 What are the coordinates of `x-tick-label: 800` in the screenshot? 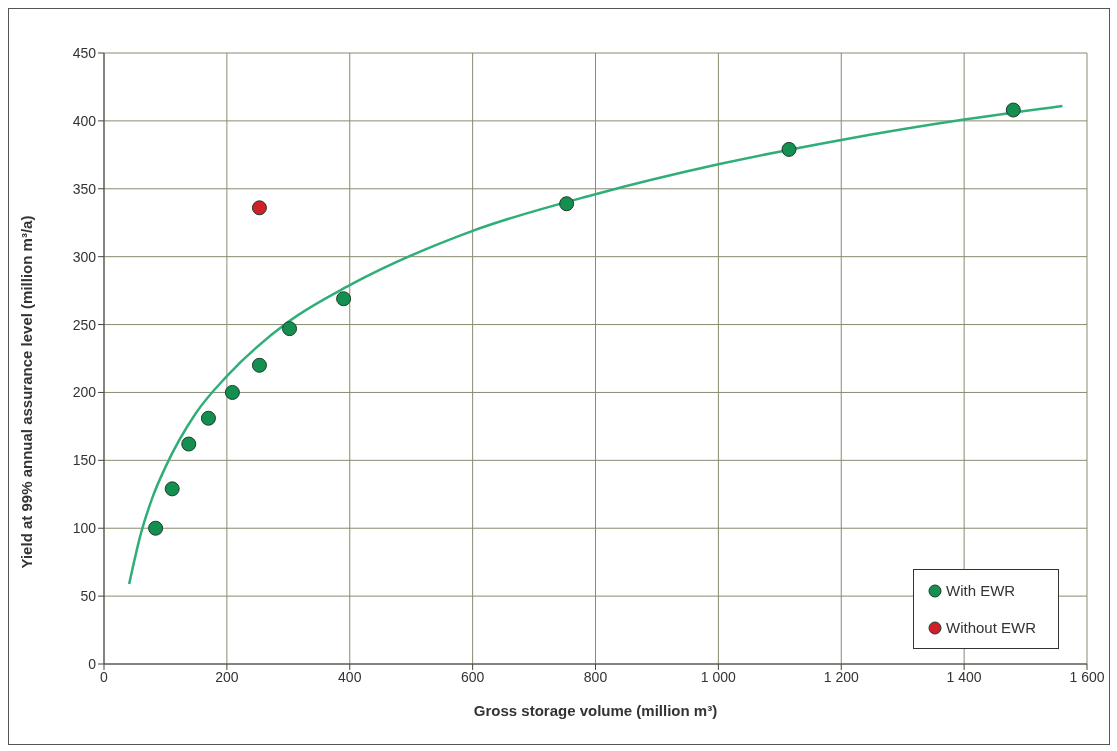 It's located at (595, 676).